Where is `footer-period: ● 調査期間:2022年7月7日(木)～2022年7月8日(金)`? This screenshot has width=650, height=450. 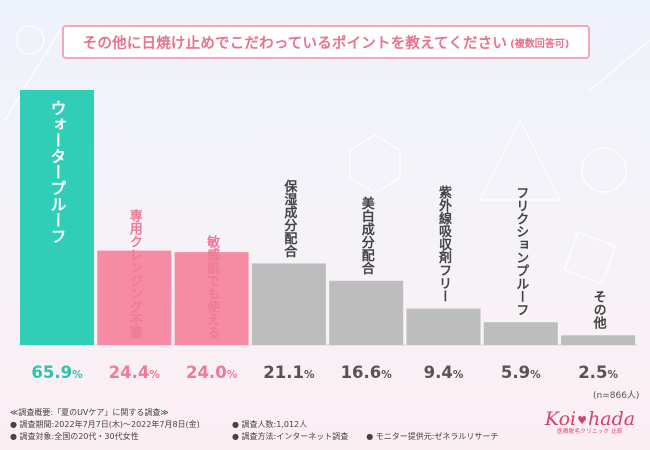 footer-period: ● 調査期間:2022年7月7日(木)～2022年7月8日(金) is located at coordinates (105, 424).